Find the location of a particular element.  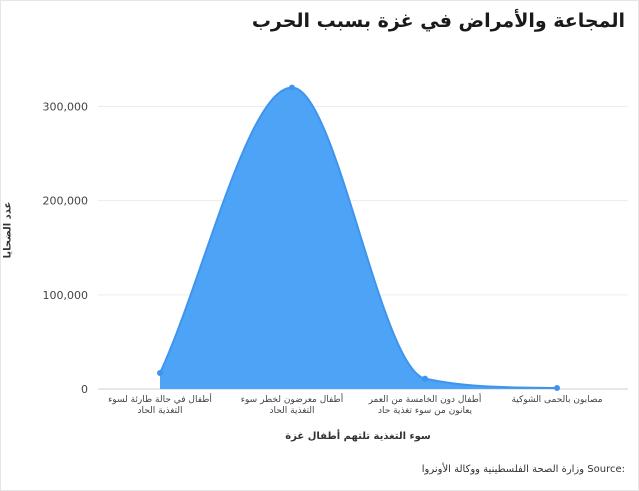

y-axis-label: عدد الضحايا is located at coordinates (8, 230).